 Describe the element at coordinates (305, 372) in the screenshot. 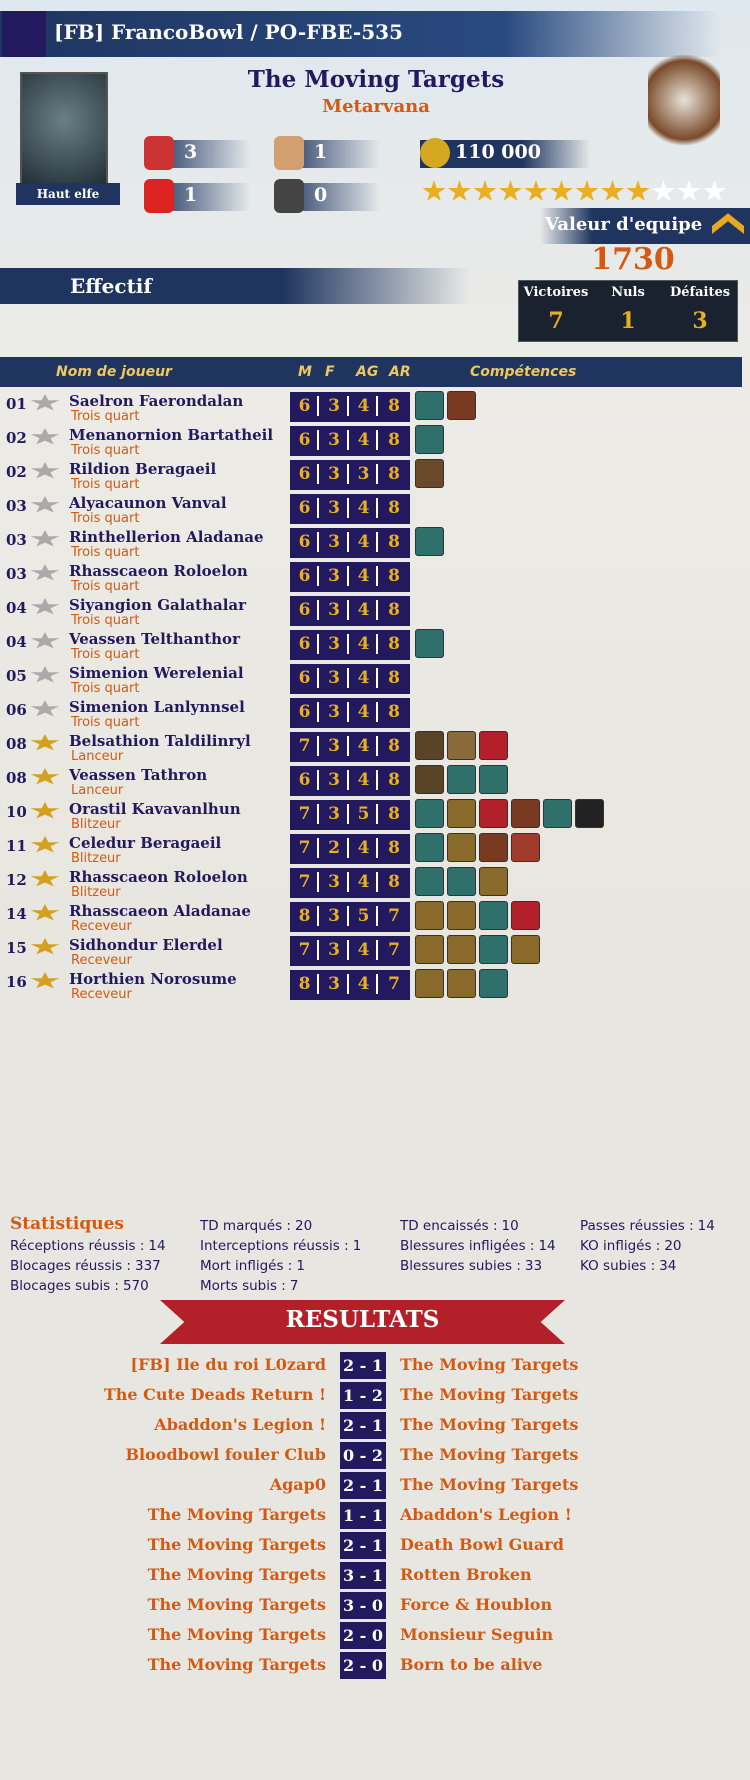

I see `column-header: M` at that location.